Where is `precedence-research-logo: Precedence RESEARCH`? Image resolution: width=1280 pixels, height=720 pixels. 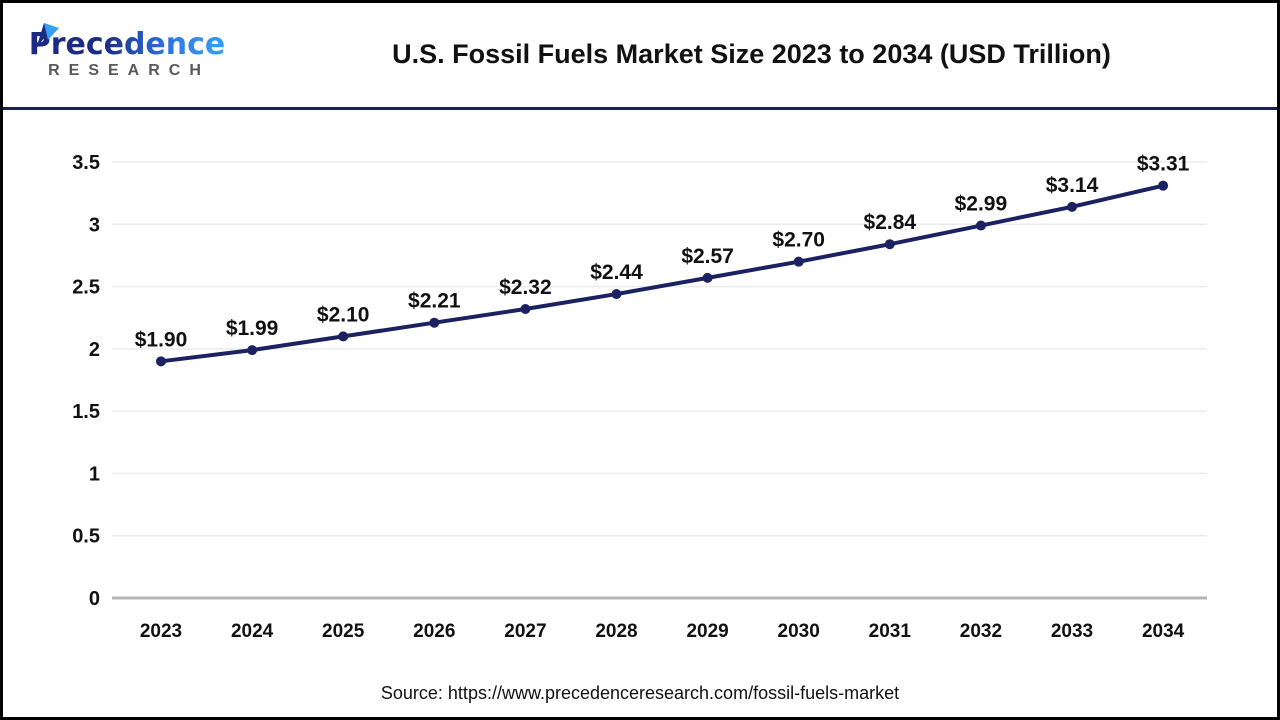 precedence-research-logo: Precedence RESEARCH is located at coordinates (127, 52).